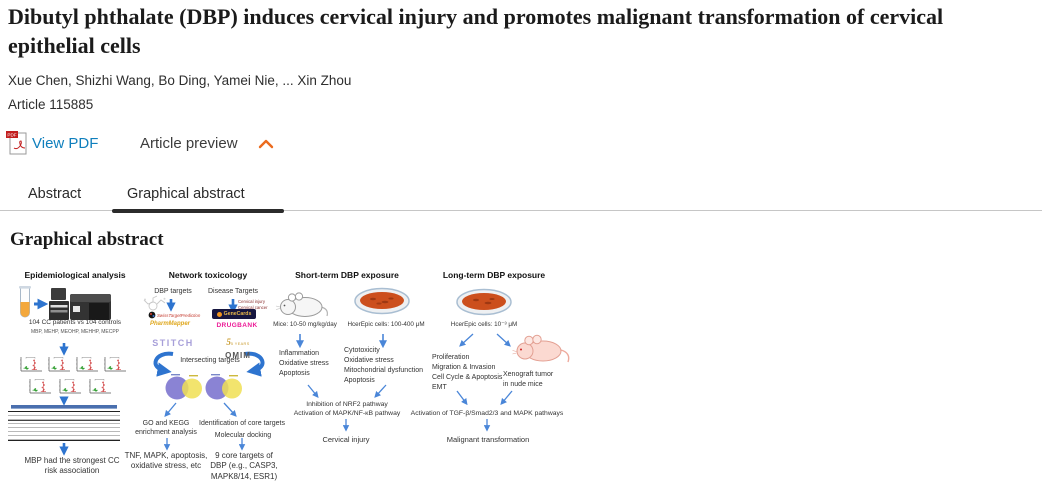 Image resolution: width=1042 pixels, height=492 pixels. What do you see at coordinates (503, 340) in the screenshot?
I see `arrow-lt-right` at bounding box center [503, 340].